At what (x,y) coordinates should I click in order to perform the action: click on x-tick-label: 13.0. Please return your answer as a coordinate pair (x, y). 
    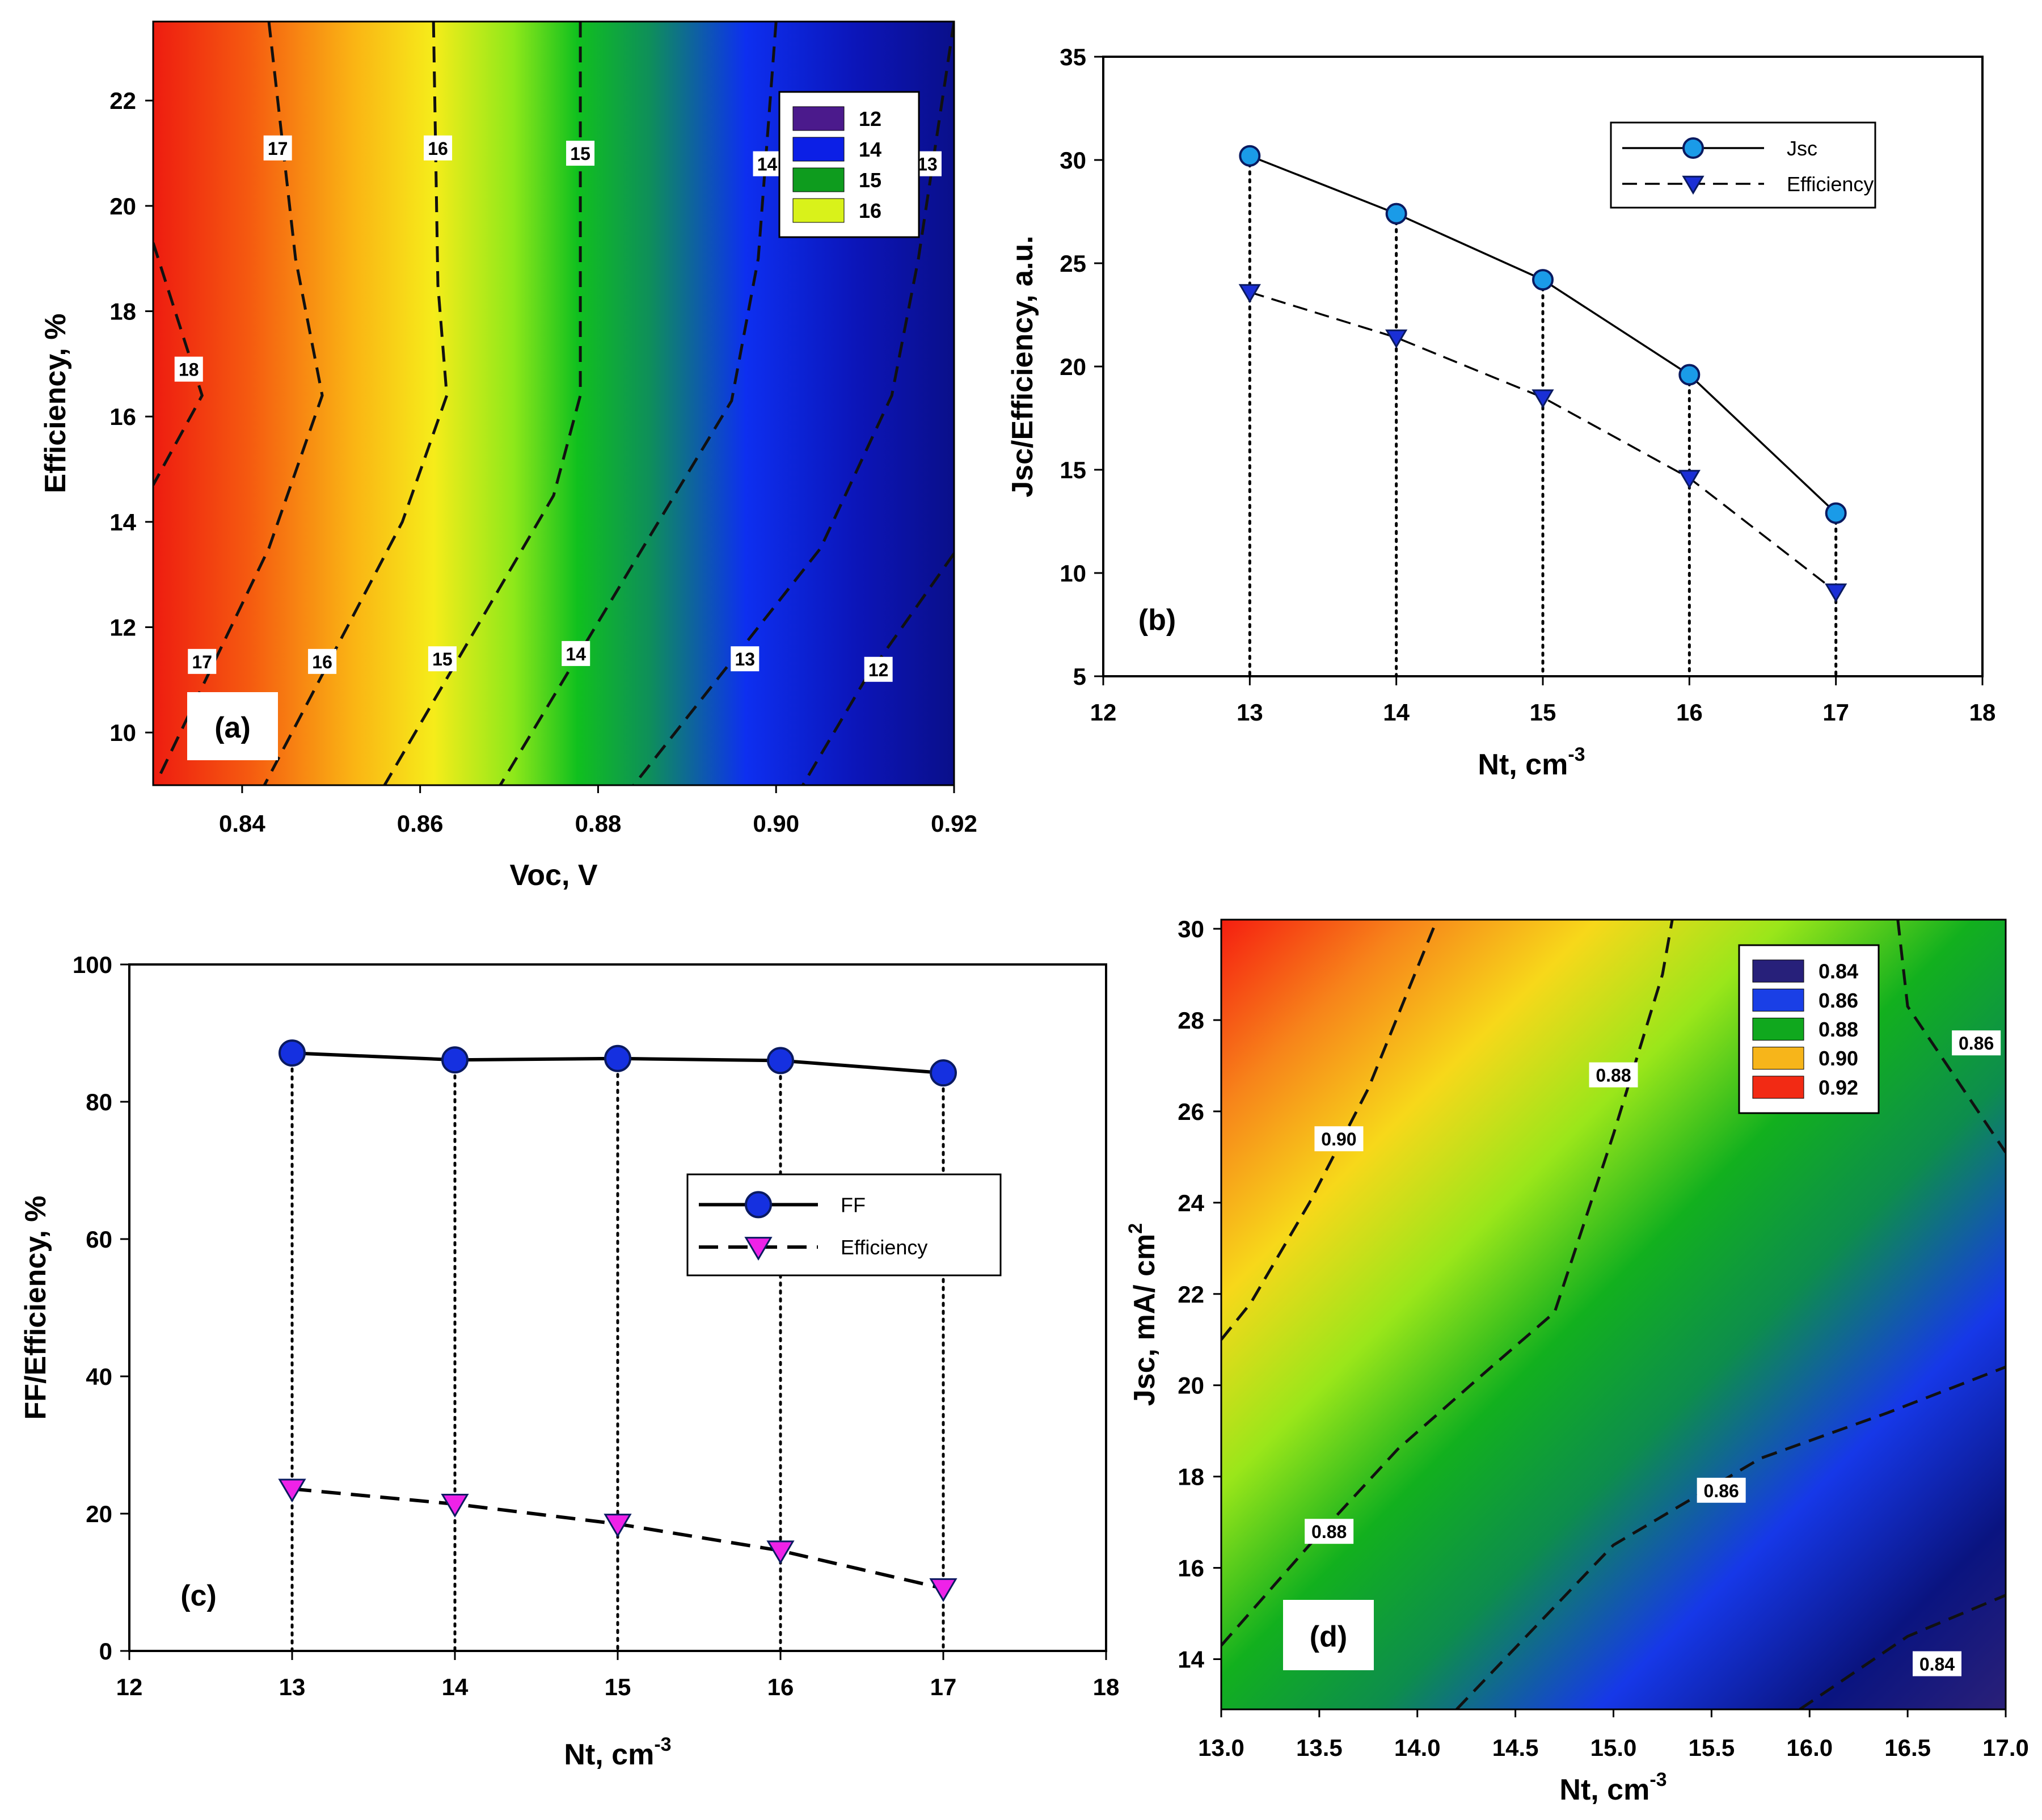
    Looking at the image, I should click on (1221, 1748).